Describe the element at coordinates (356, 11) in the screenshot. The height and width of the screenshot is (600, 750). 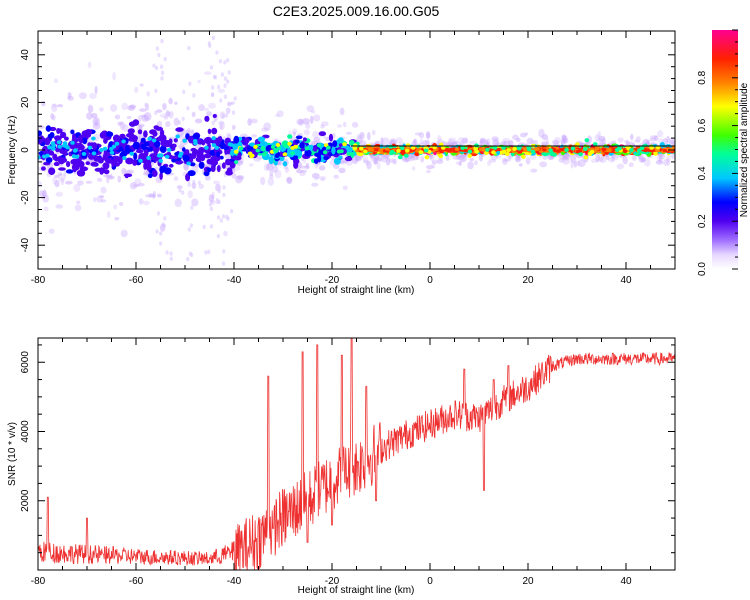
I see `figure-title: C2E3.2025.009.16.00.G05` at that location.